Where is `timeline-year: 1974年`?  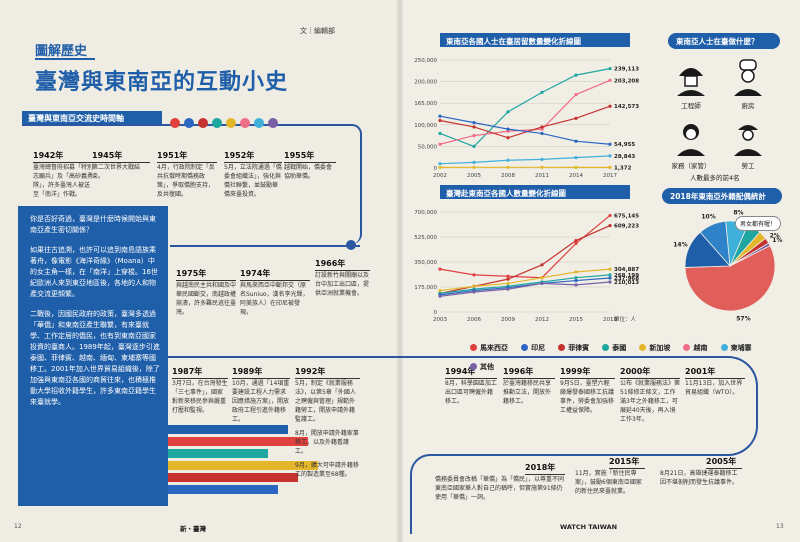 timeline-year: 1974年 is located at coordinates (275, 274).